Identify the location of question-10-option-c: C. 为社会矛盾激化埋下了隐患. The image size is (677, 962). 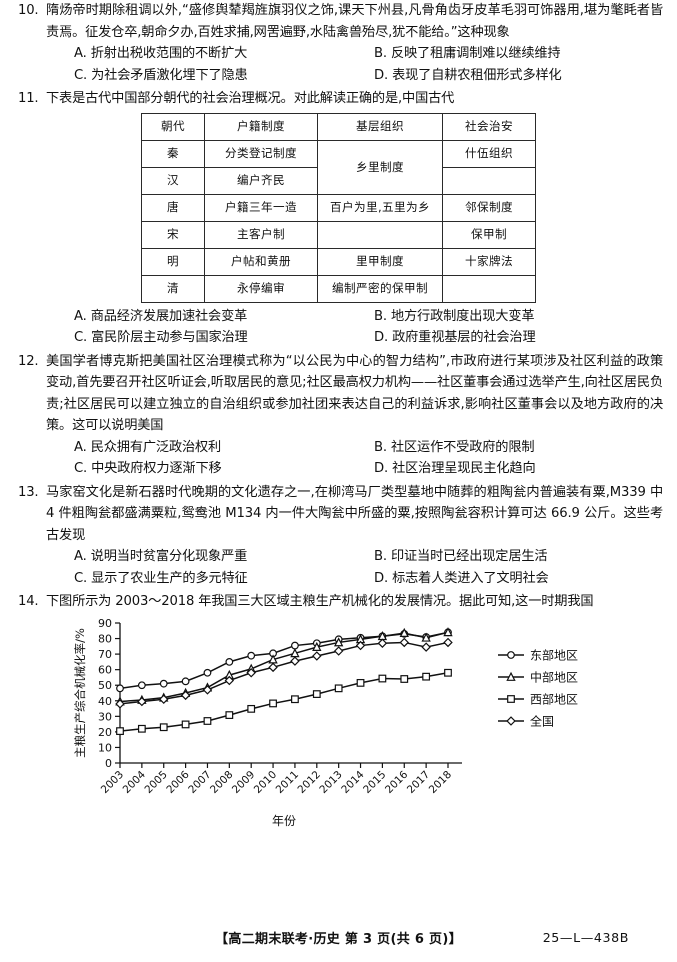
(161, 75).